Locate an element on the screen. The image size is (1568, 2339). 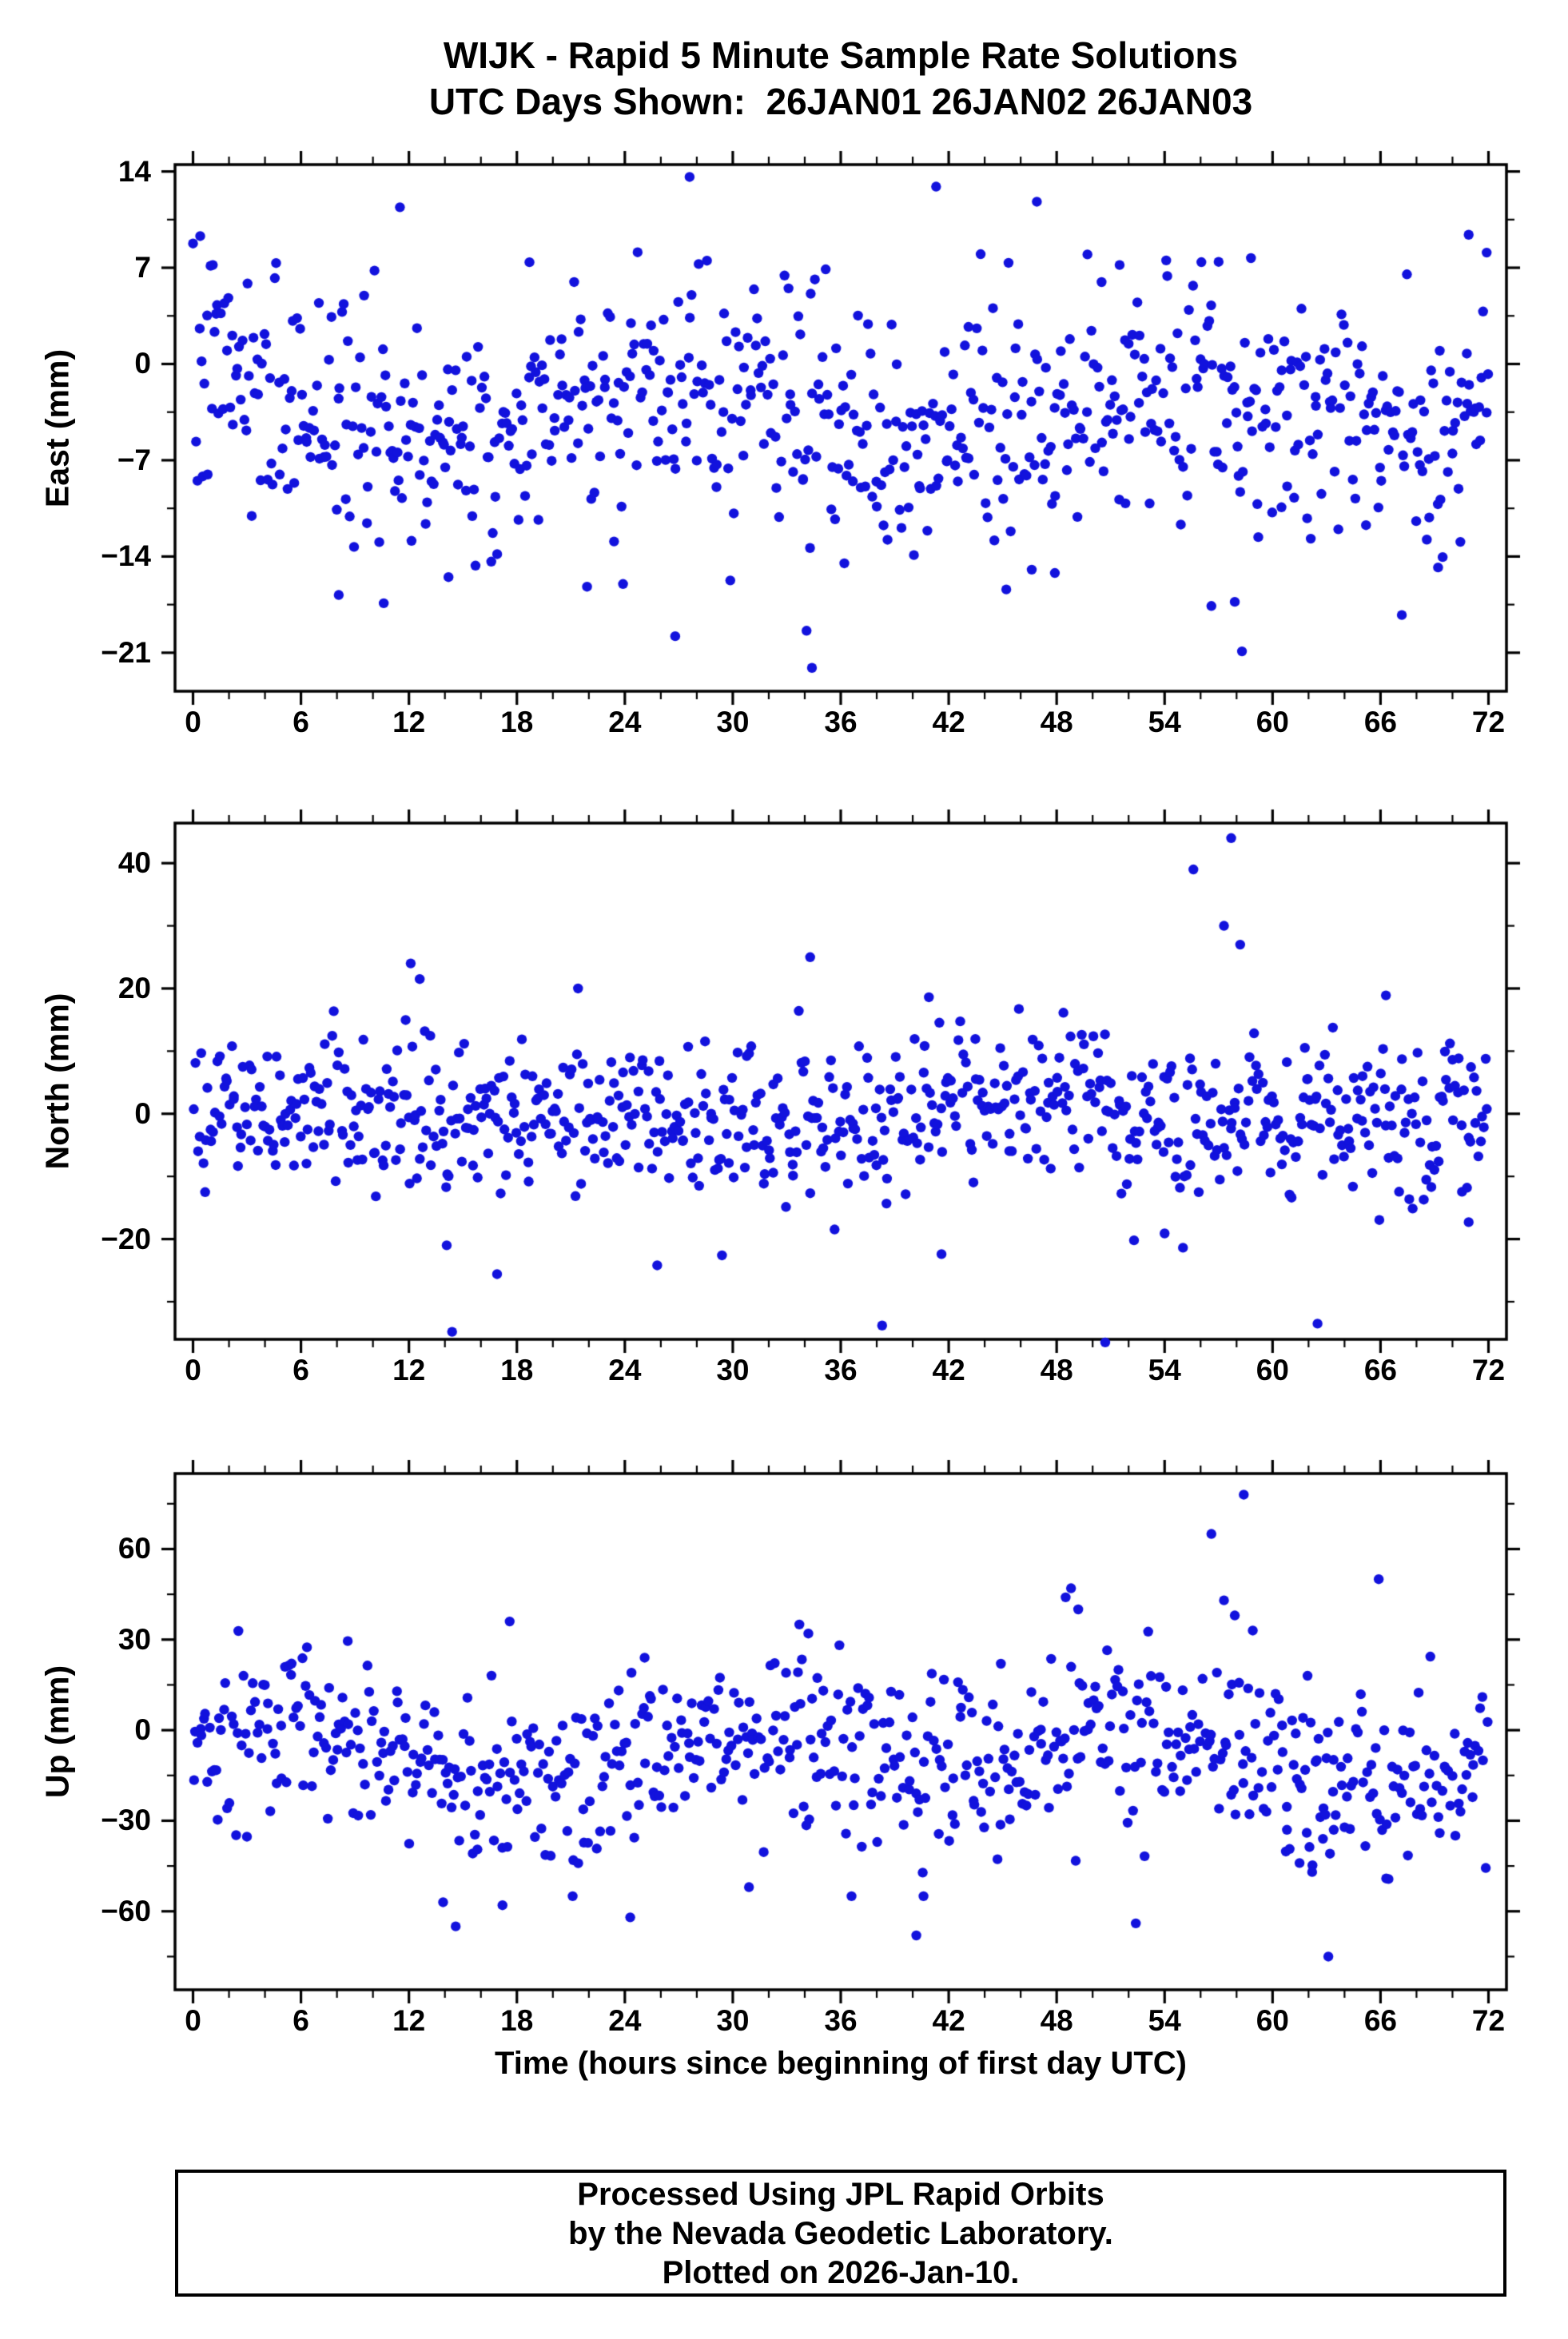
y-tick-label: −21 is located at coordinates (126, 652).